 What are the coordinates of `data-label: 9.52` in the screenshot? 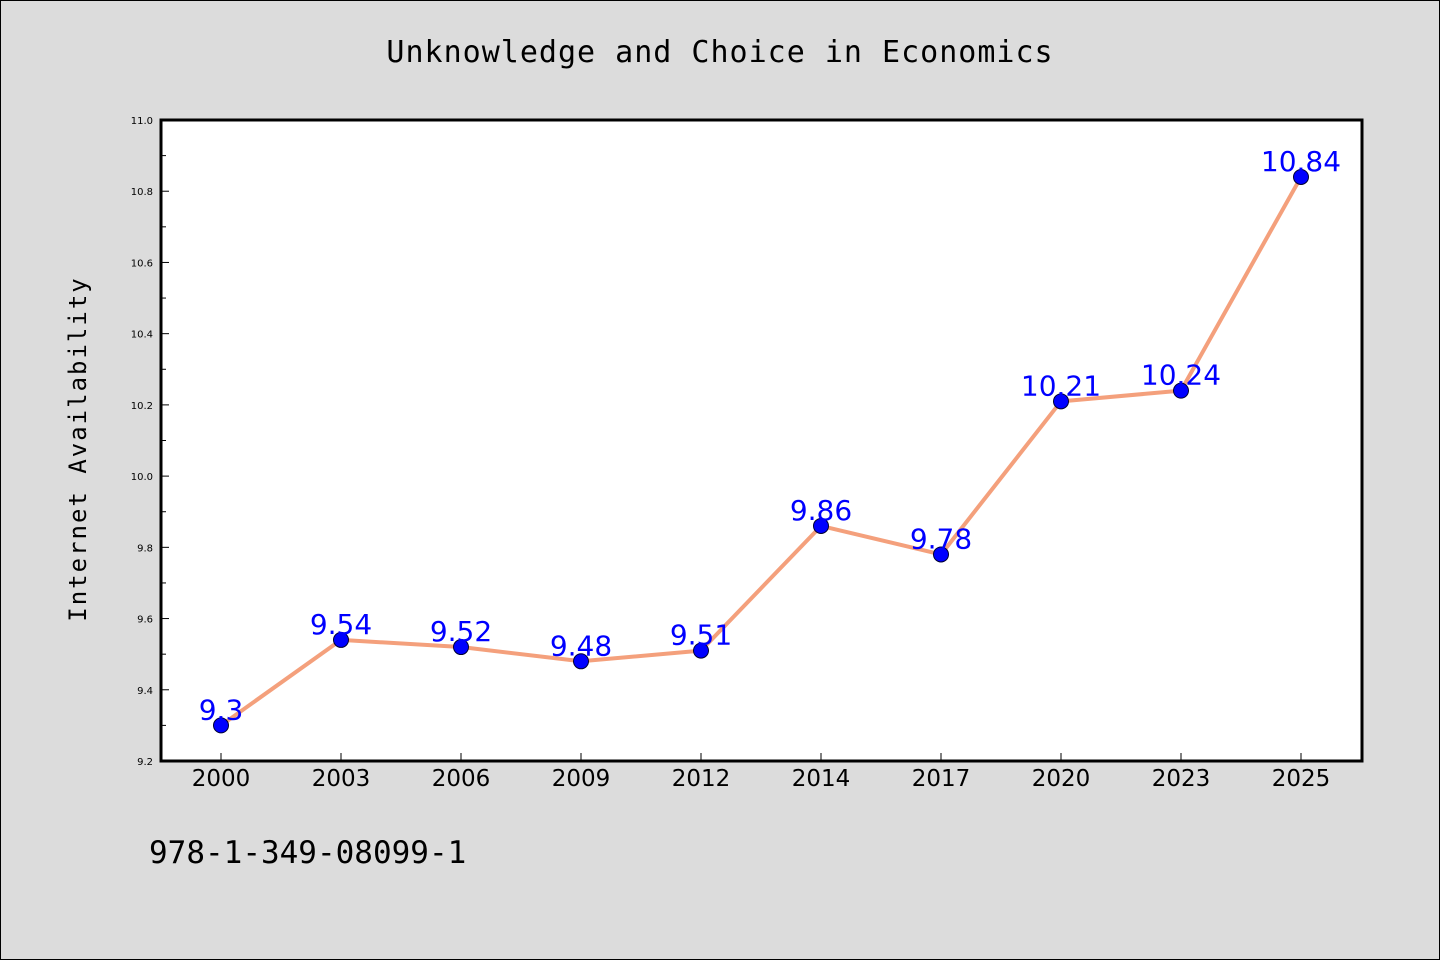 It's located at (461, 631).